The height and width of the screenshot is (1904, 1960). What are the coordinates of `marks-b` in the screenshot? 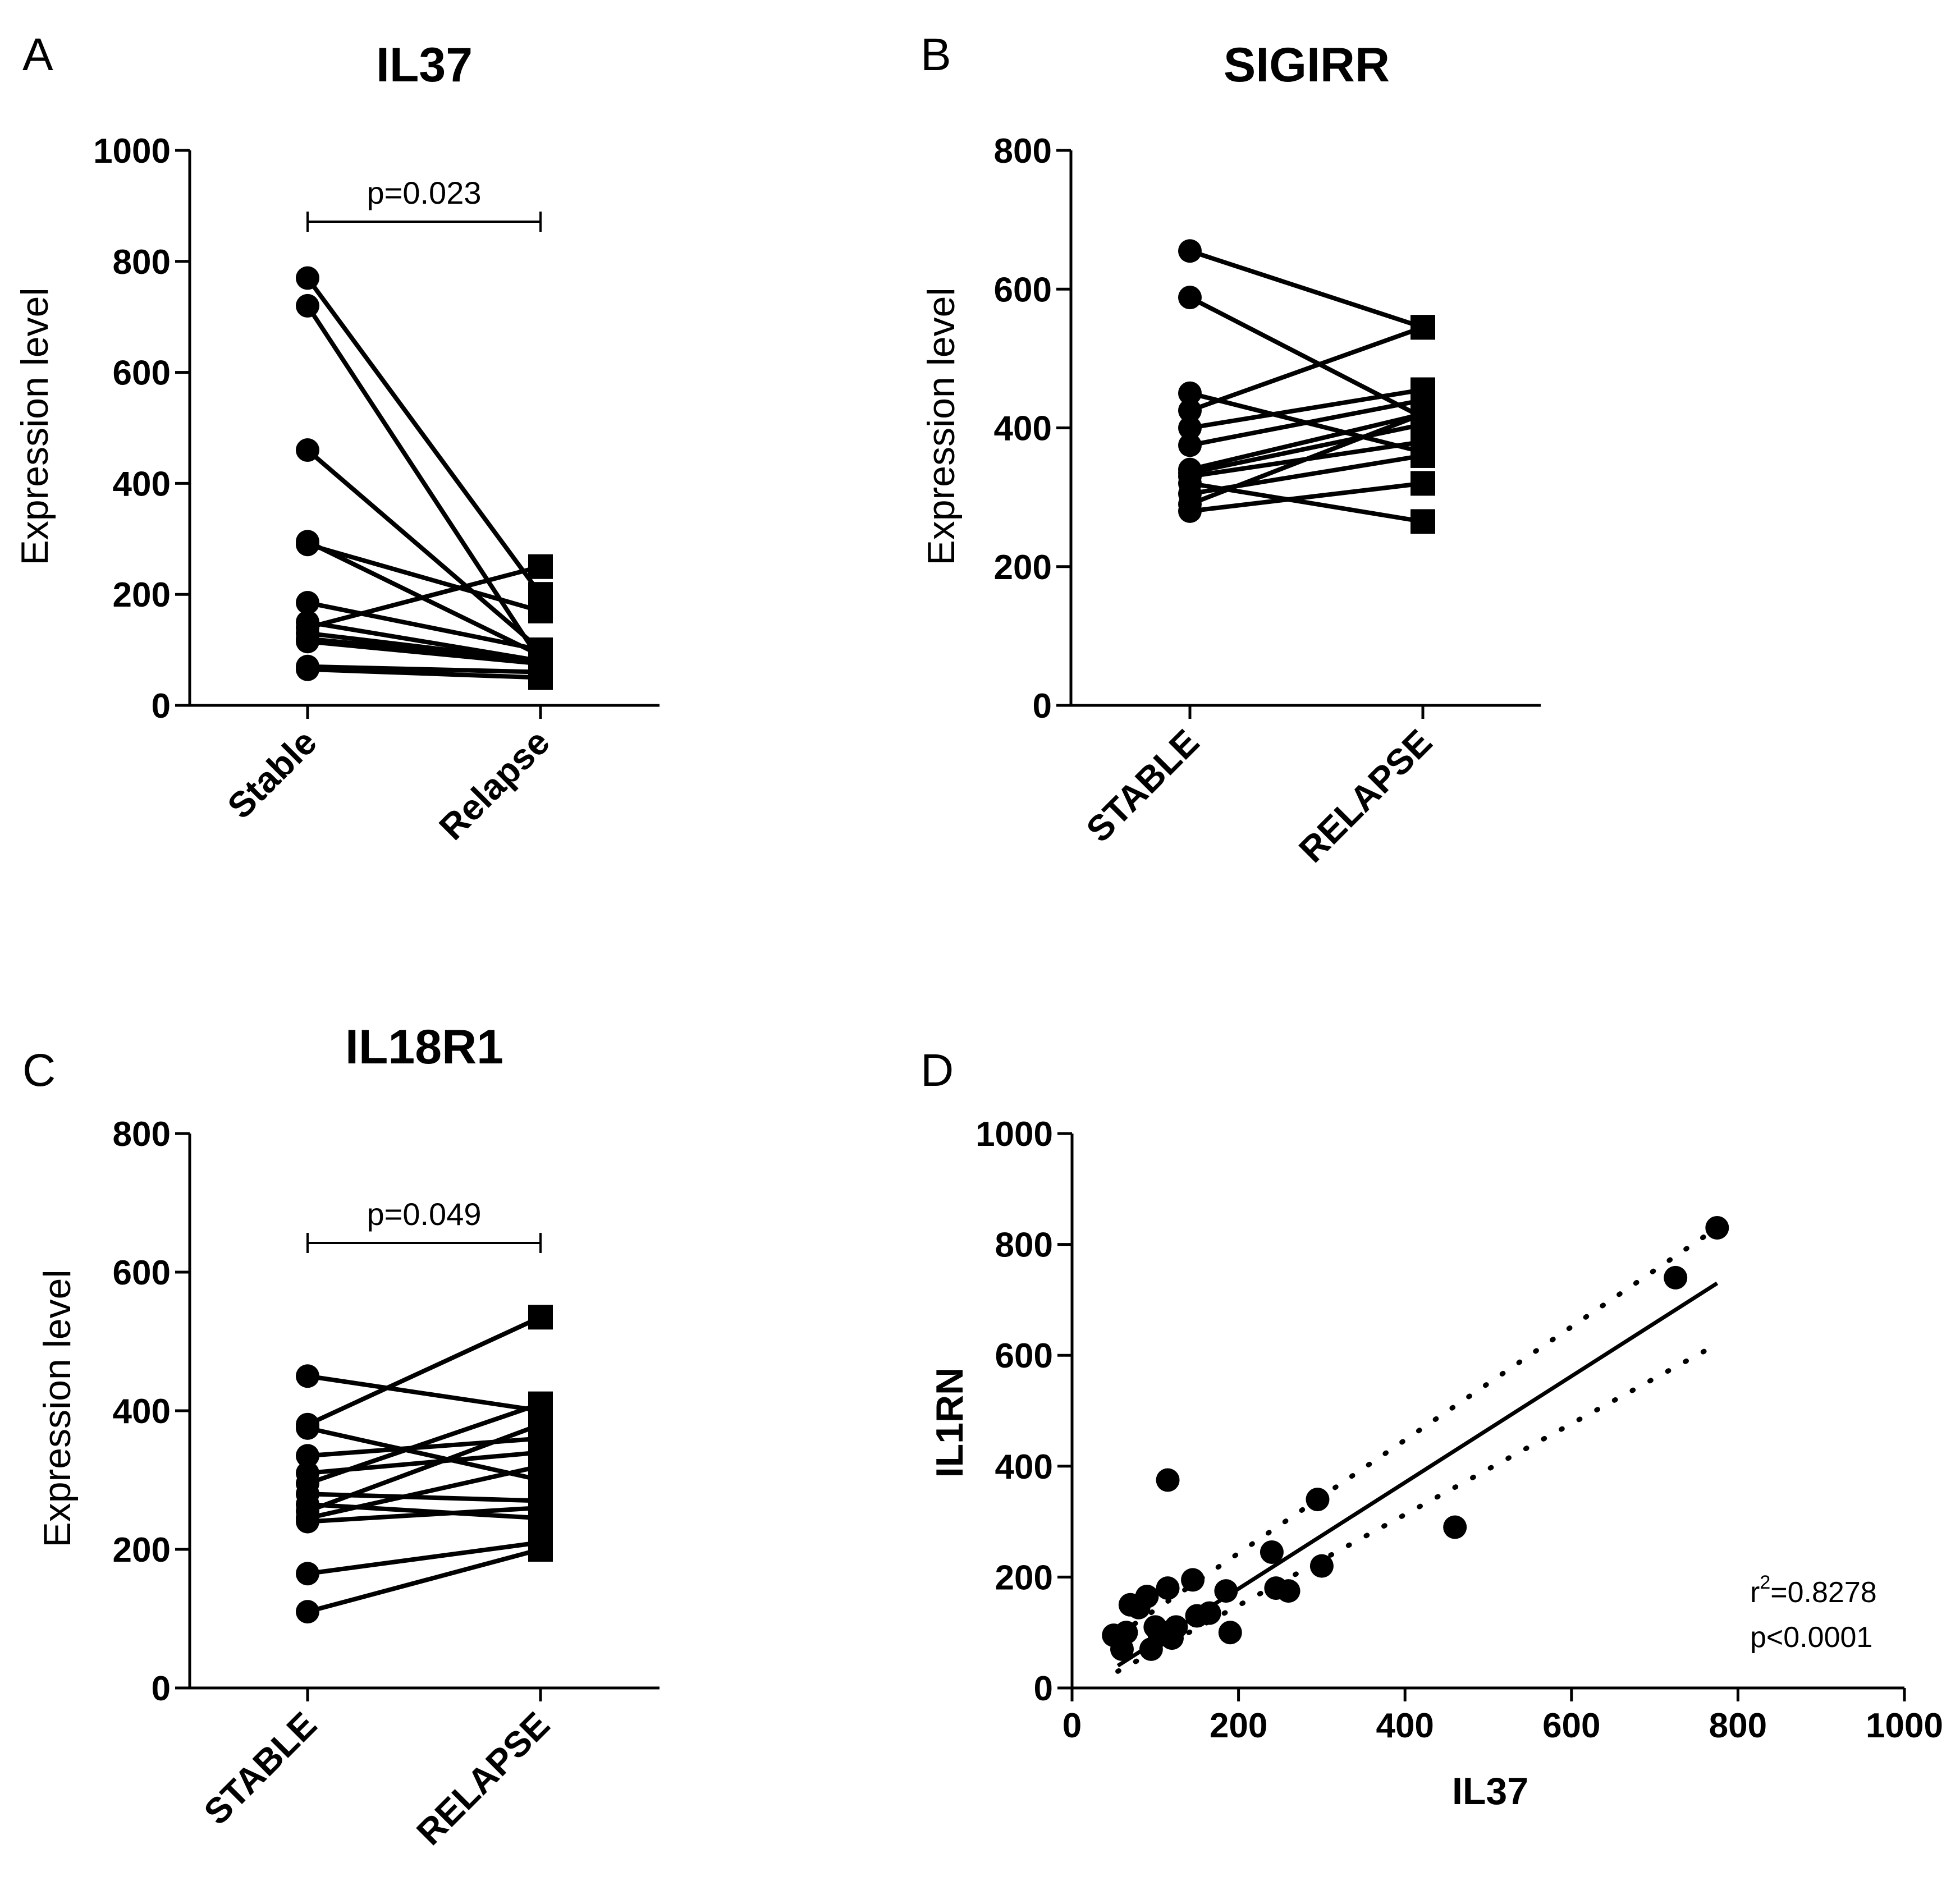 It's located at (1306, 386).